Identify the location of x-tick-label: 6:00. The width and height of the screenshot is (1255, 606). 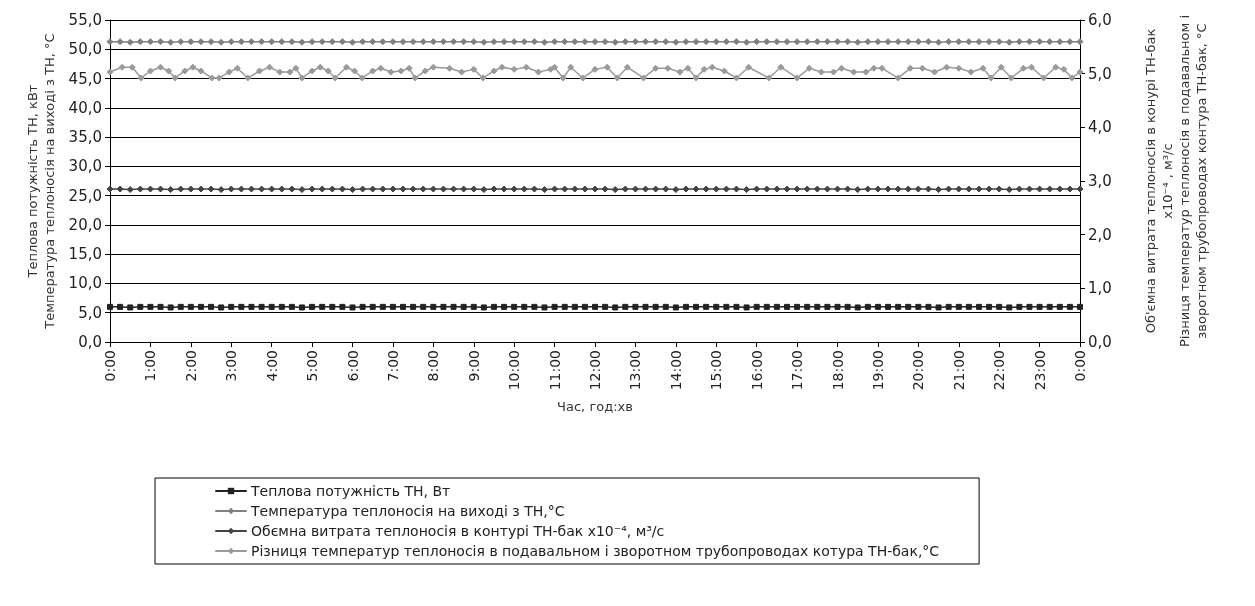
(352, 366).